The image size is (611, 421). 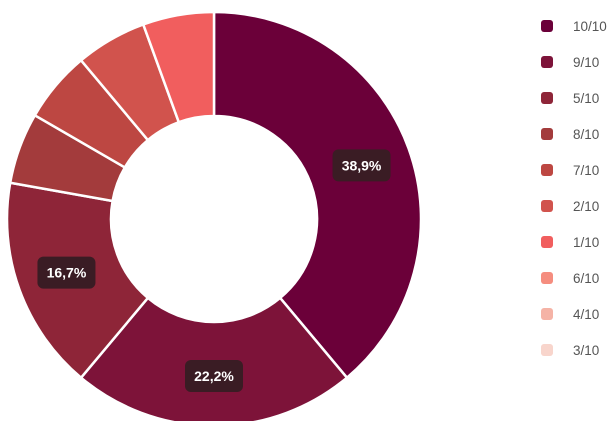 I want to click on data-label: 38,9%, so click(x=361, y=165).